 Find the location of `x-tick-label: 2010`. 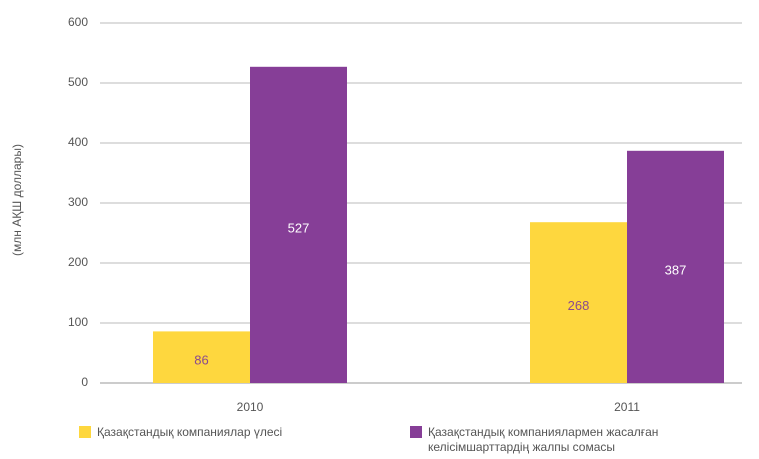

x-tick-label: 2010 is located at coordinates (250, 407).